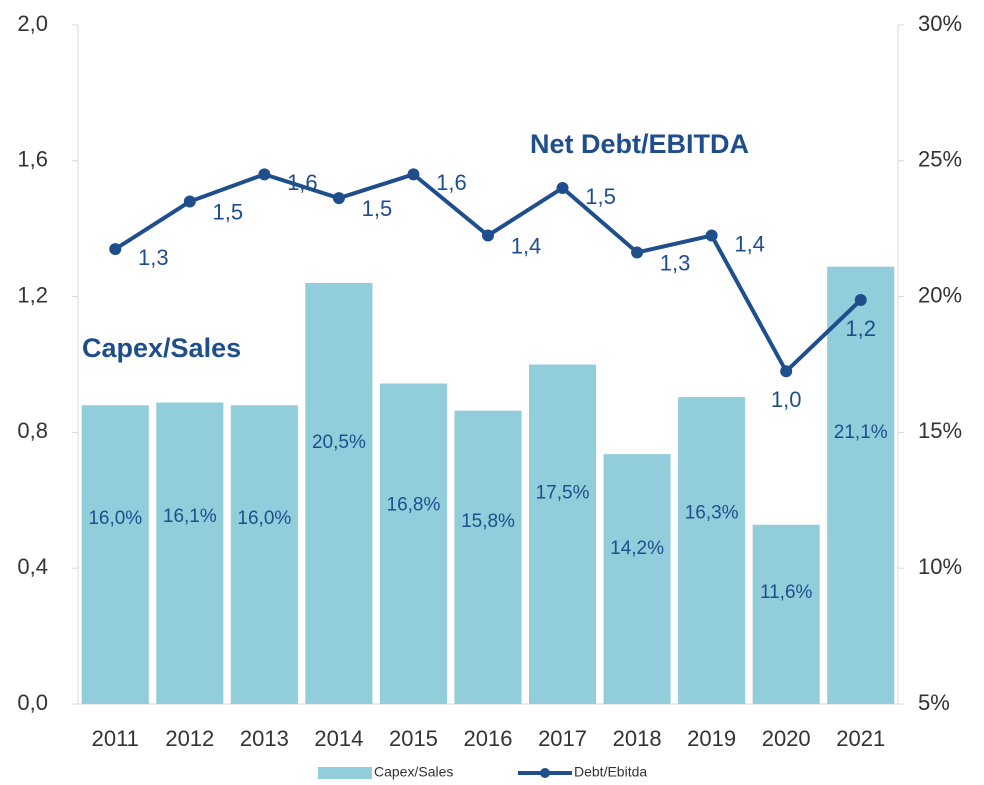 This screenshot has width=984, height=785. What do you see at coordinates (562, 738) in the screenshot?
I see `x-tick-label: 2017` at bounding box center [562, 738].